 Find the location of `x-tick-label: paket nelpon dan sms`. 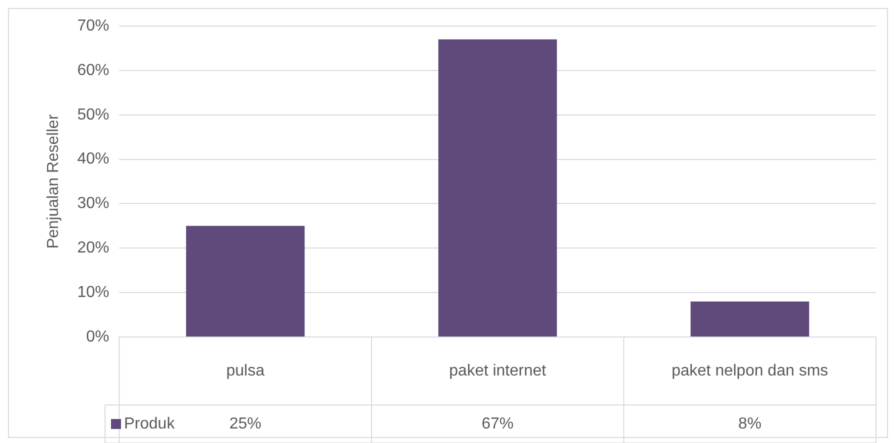

x-tick-label: paket nelpon dan sms is located at coordinates (750, 371).